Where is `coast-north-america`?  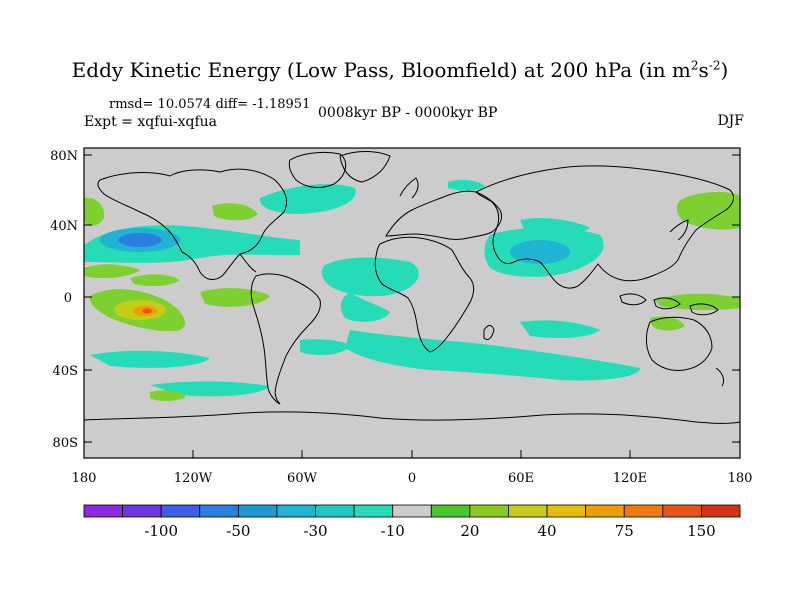 coast-north-america is located at coordinates (192, 224).